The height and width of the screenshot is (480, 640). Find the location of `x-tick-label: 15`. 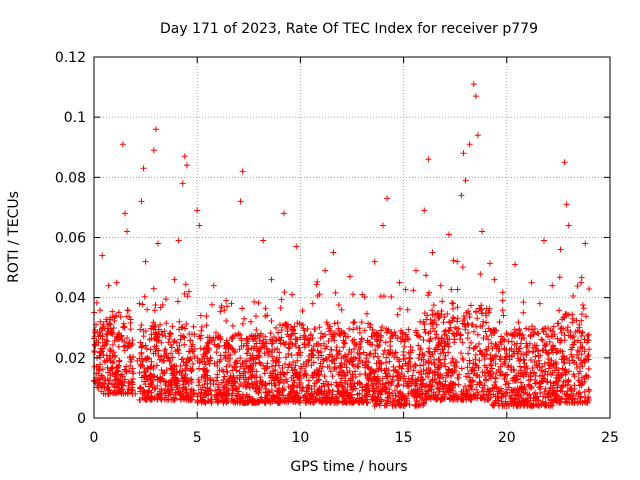

x-tick-label: 15 is located at coordinates (404, 438).